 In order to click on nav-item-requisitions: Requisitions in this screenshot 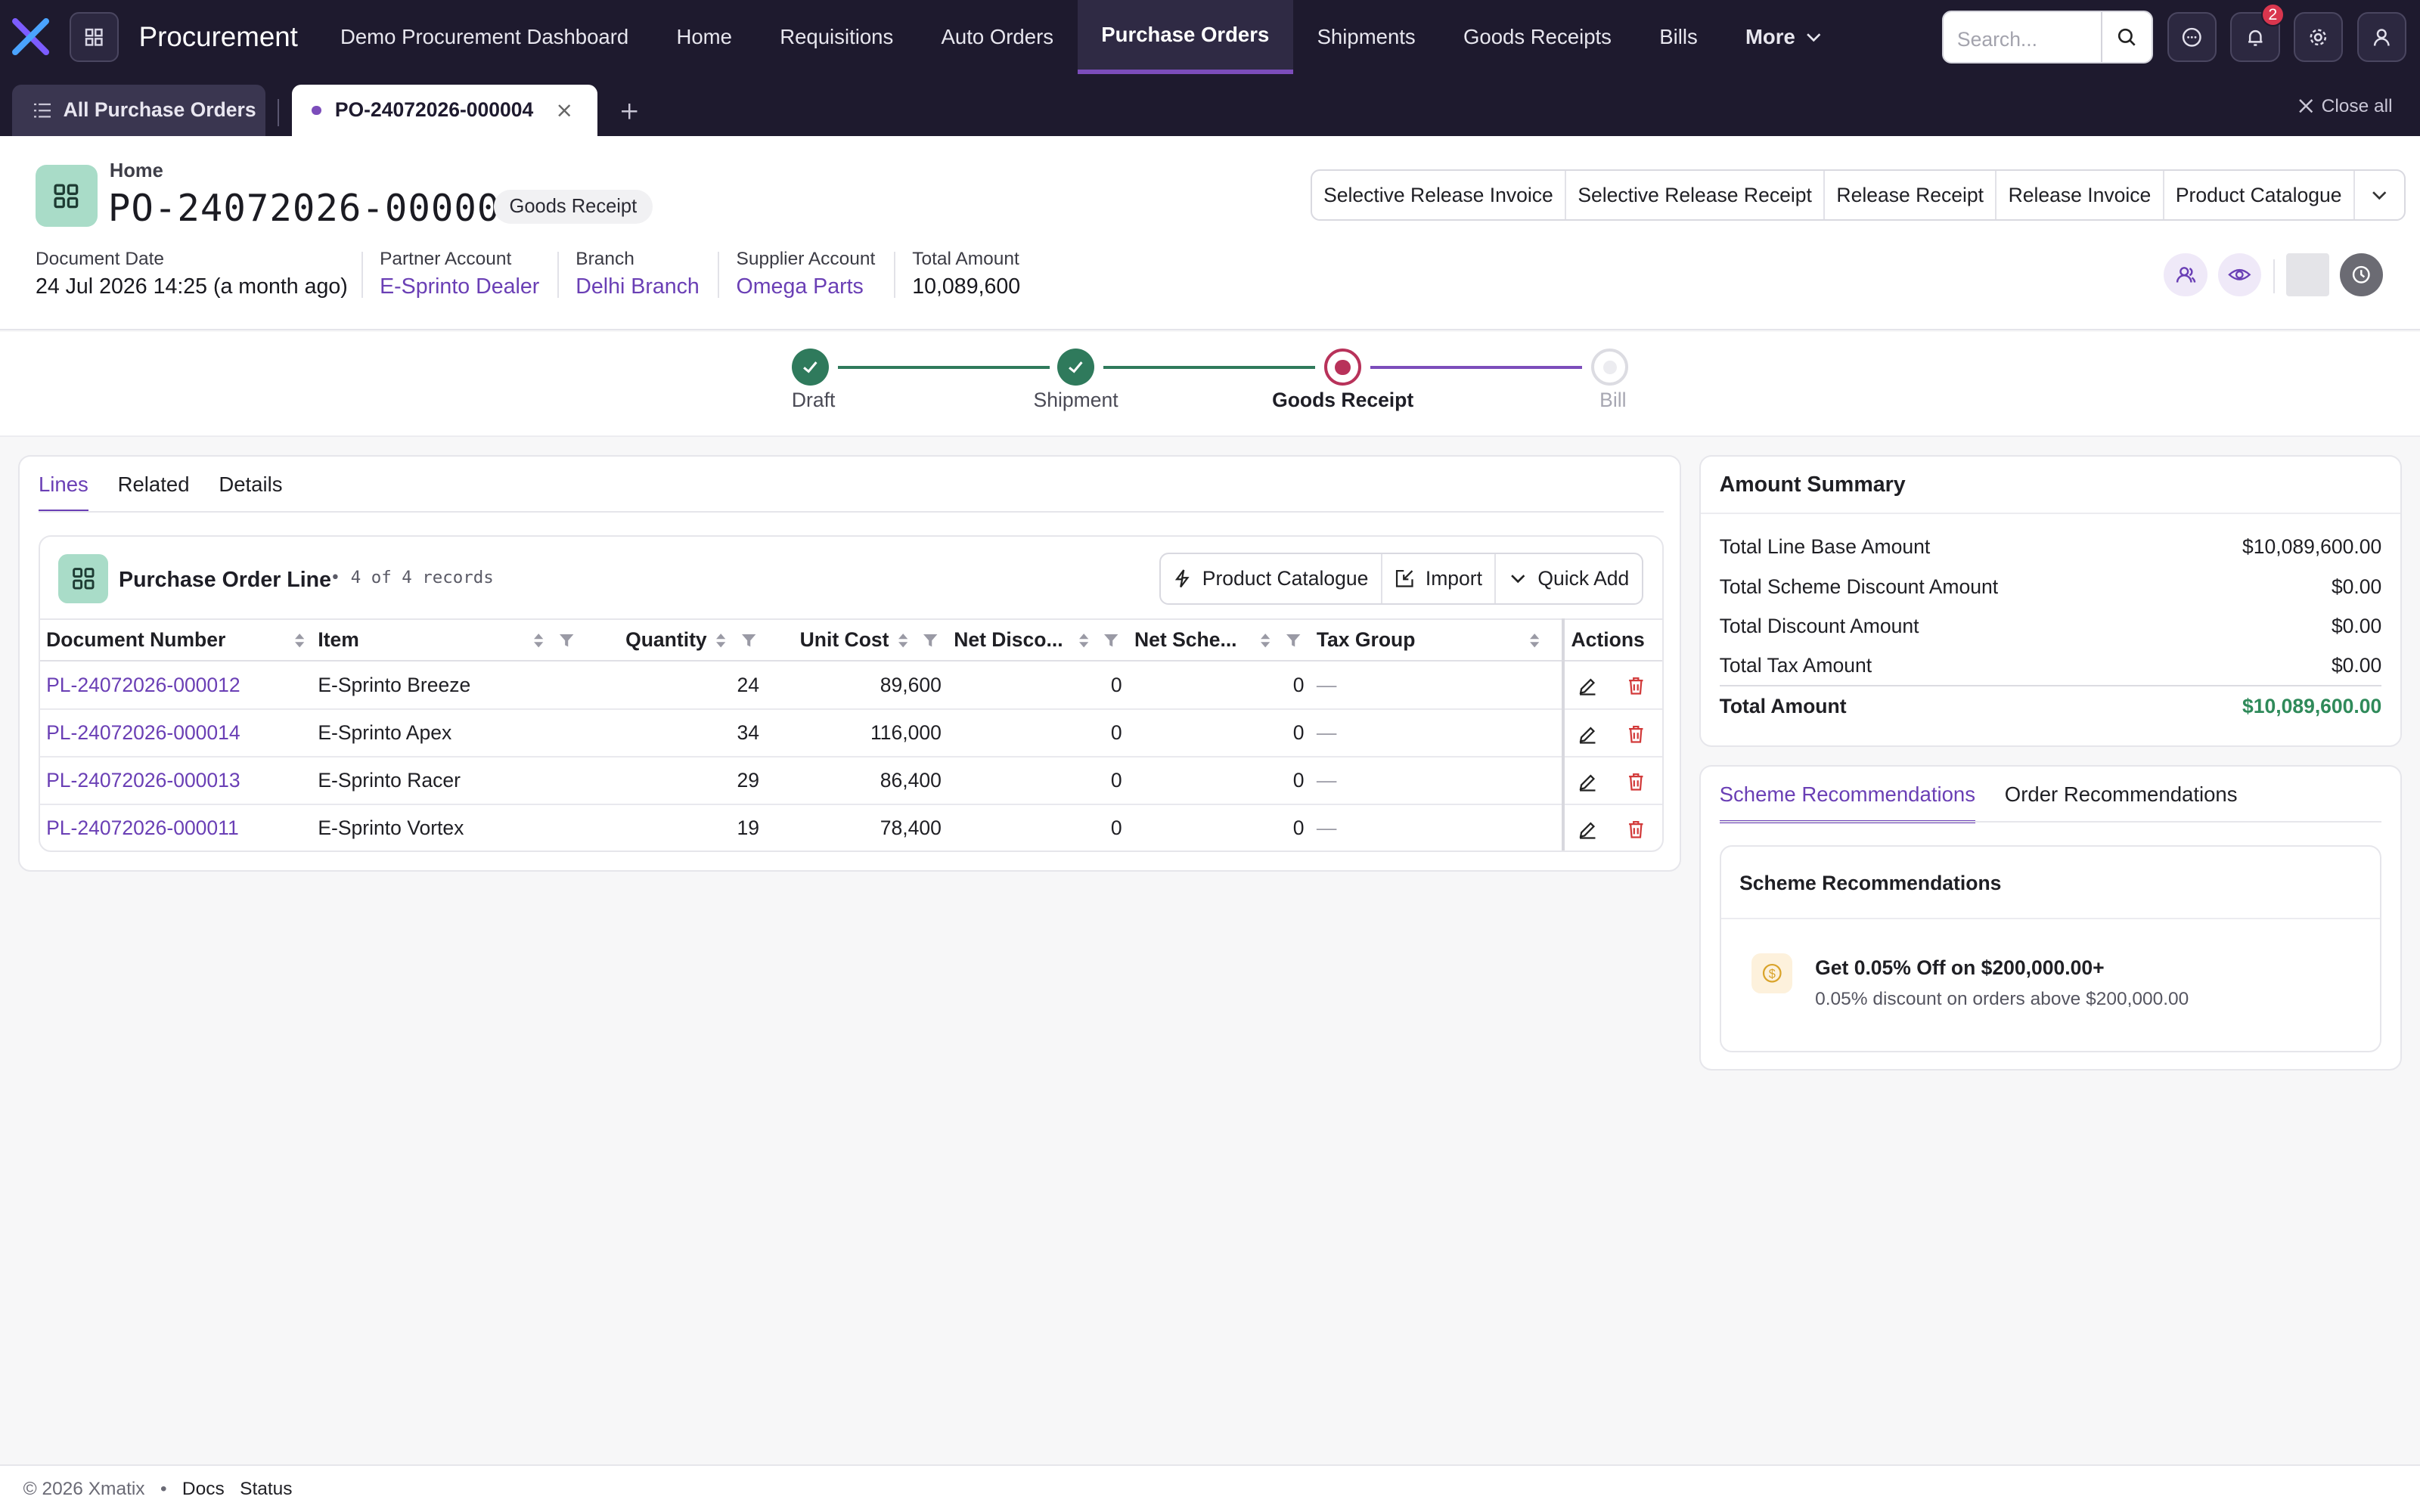, I will do `click(837, 36)`.